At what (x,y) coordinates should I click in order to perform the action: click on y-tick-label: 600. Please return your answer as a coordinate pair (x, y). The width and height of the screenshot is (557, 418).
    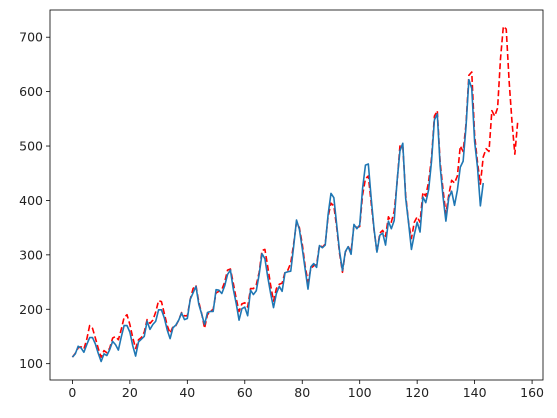
    Looking at the image, I should click on (31, 91).